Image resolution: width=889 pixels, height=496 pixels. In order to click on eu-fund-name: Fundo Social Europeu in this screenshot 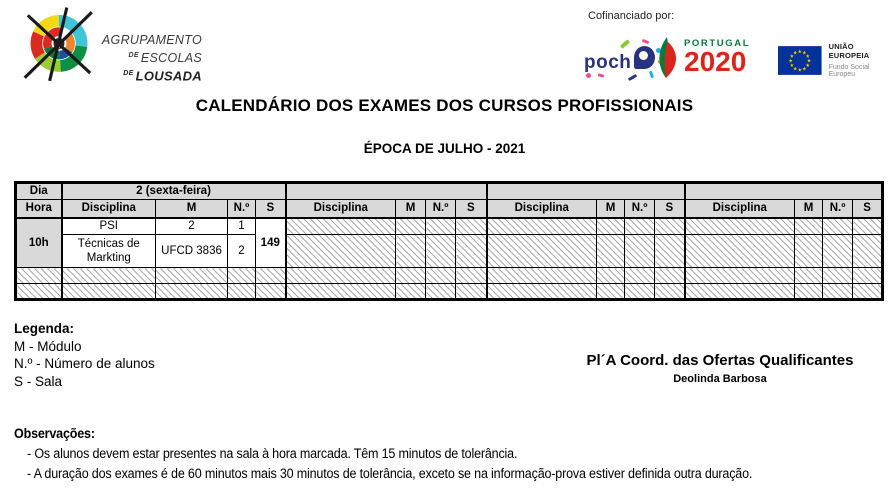, I will do `click(849, 71)`.